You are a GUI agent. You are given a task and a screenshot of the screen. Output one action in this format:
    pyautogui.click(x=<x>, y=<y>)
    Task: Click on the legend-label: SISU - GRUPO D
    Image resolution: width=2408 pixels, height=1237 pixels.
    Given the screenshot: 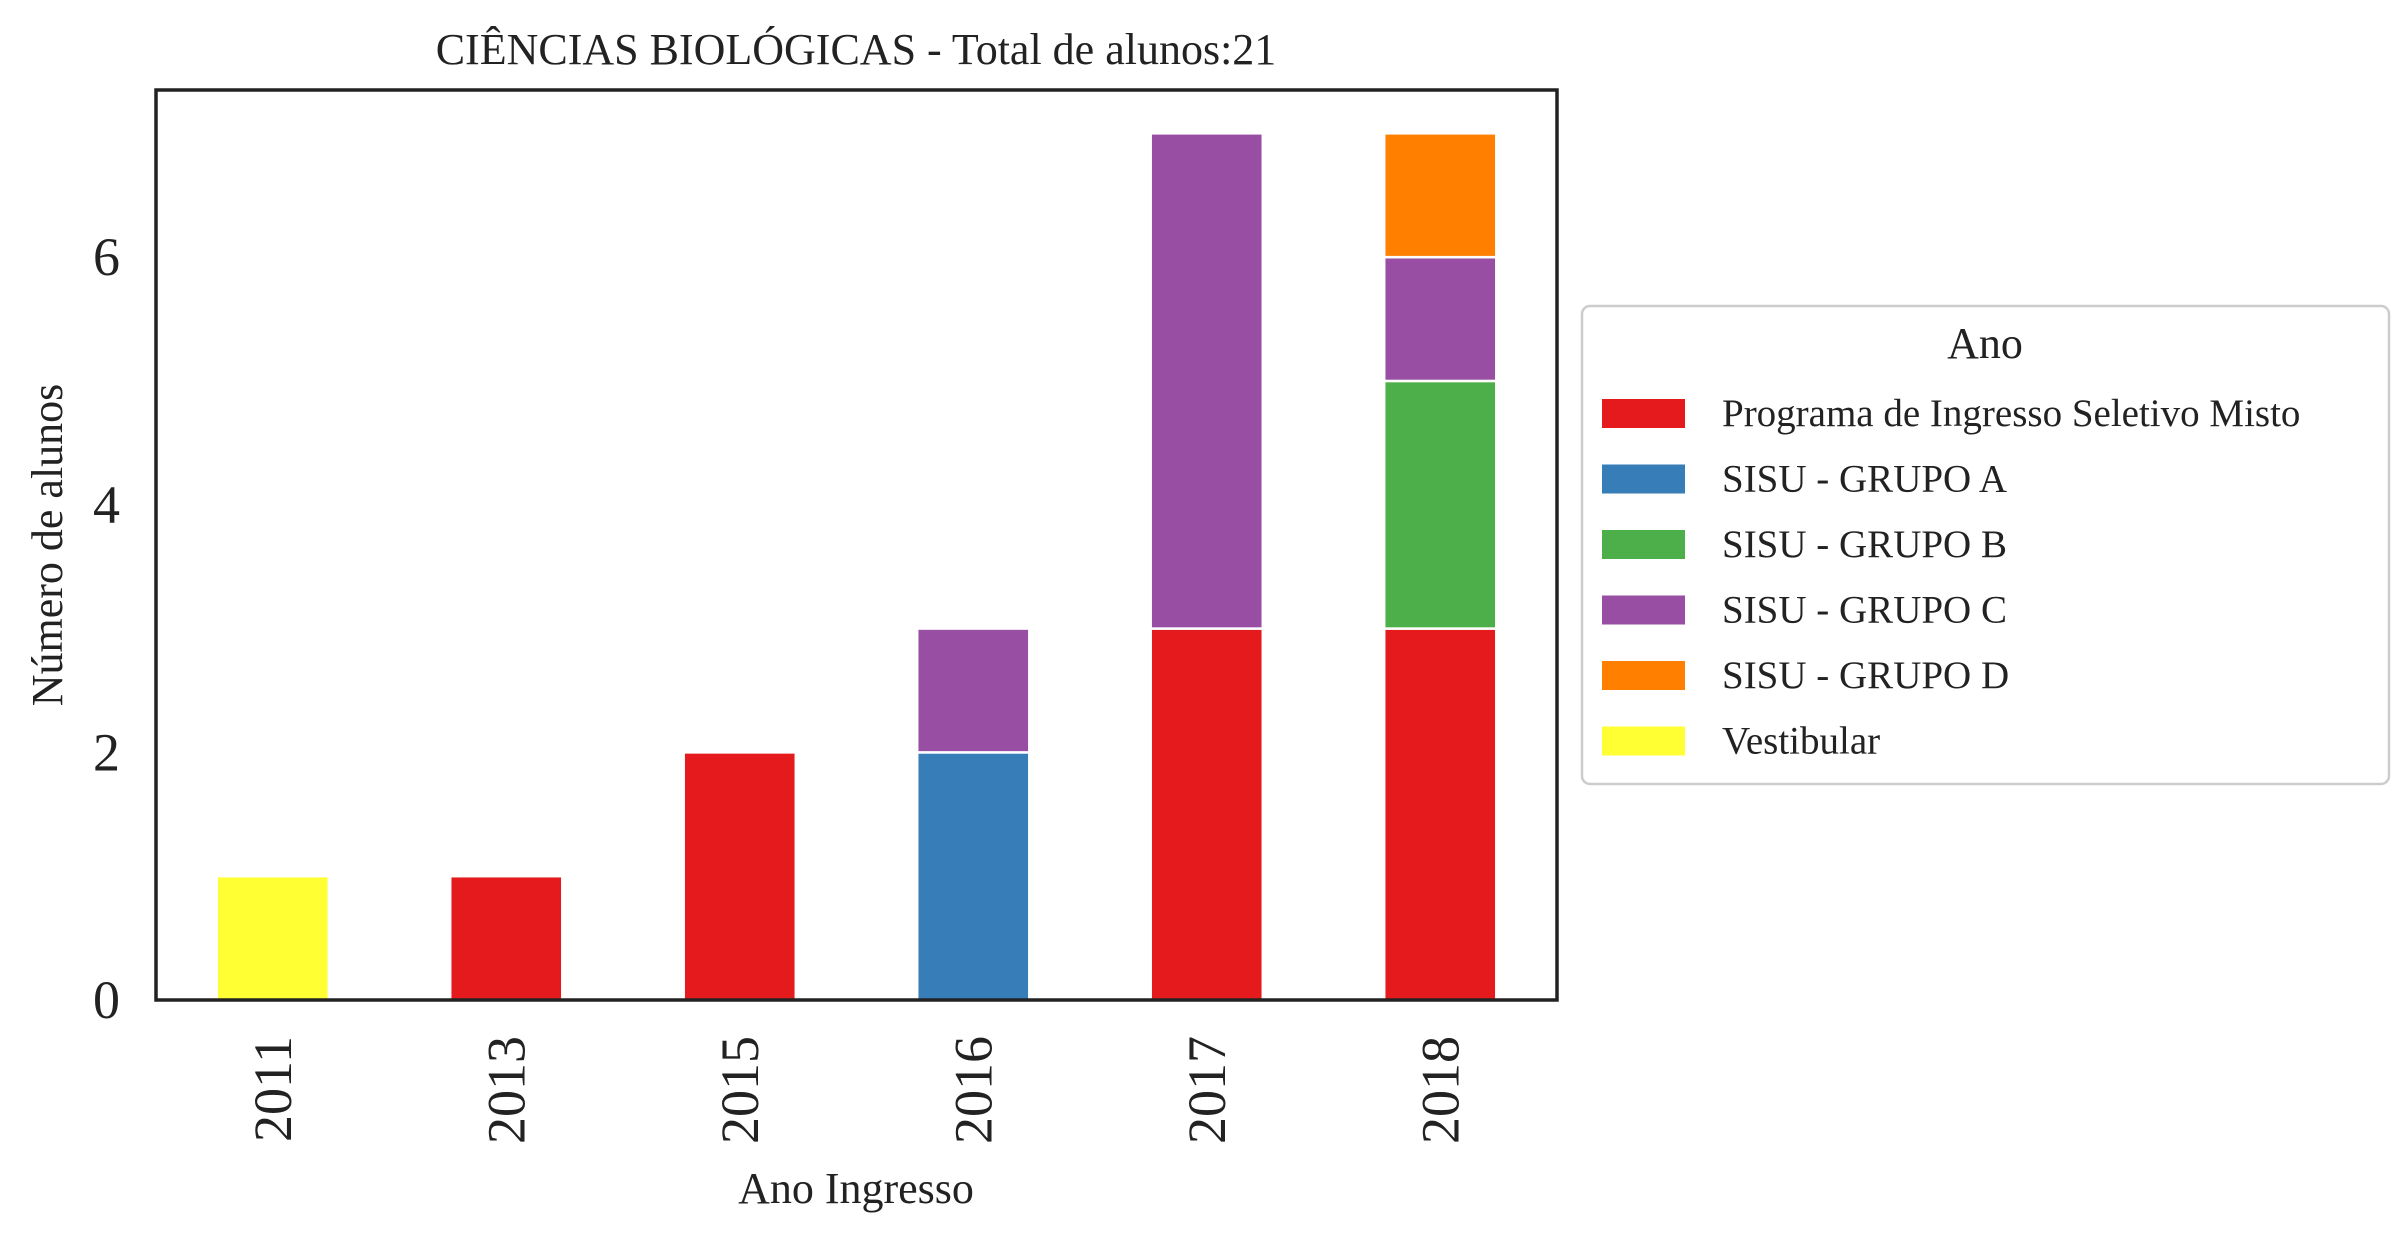 What is the action you would take?
    pyautogui.click(x=1865, y=675)
    